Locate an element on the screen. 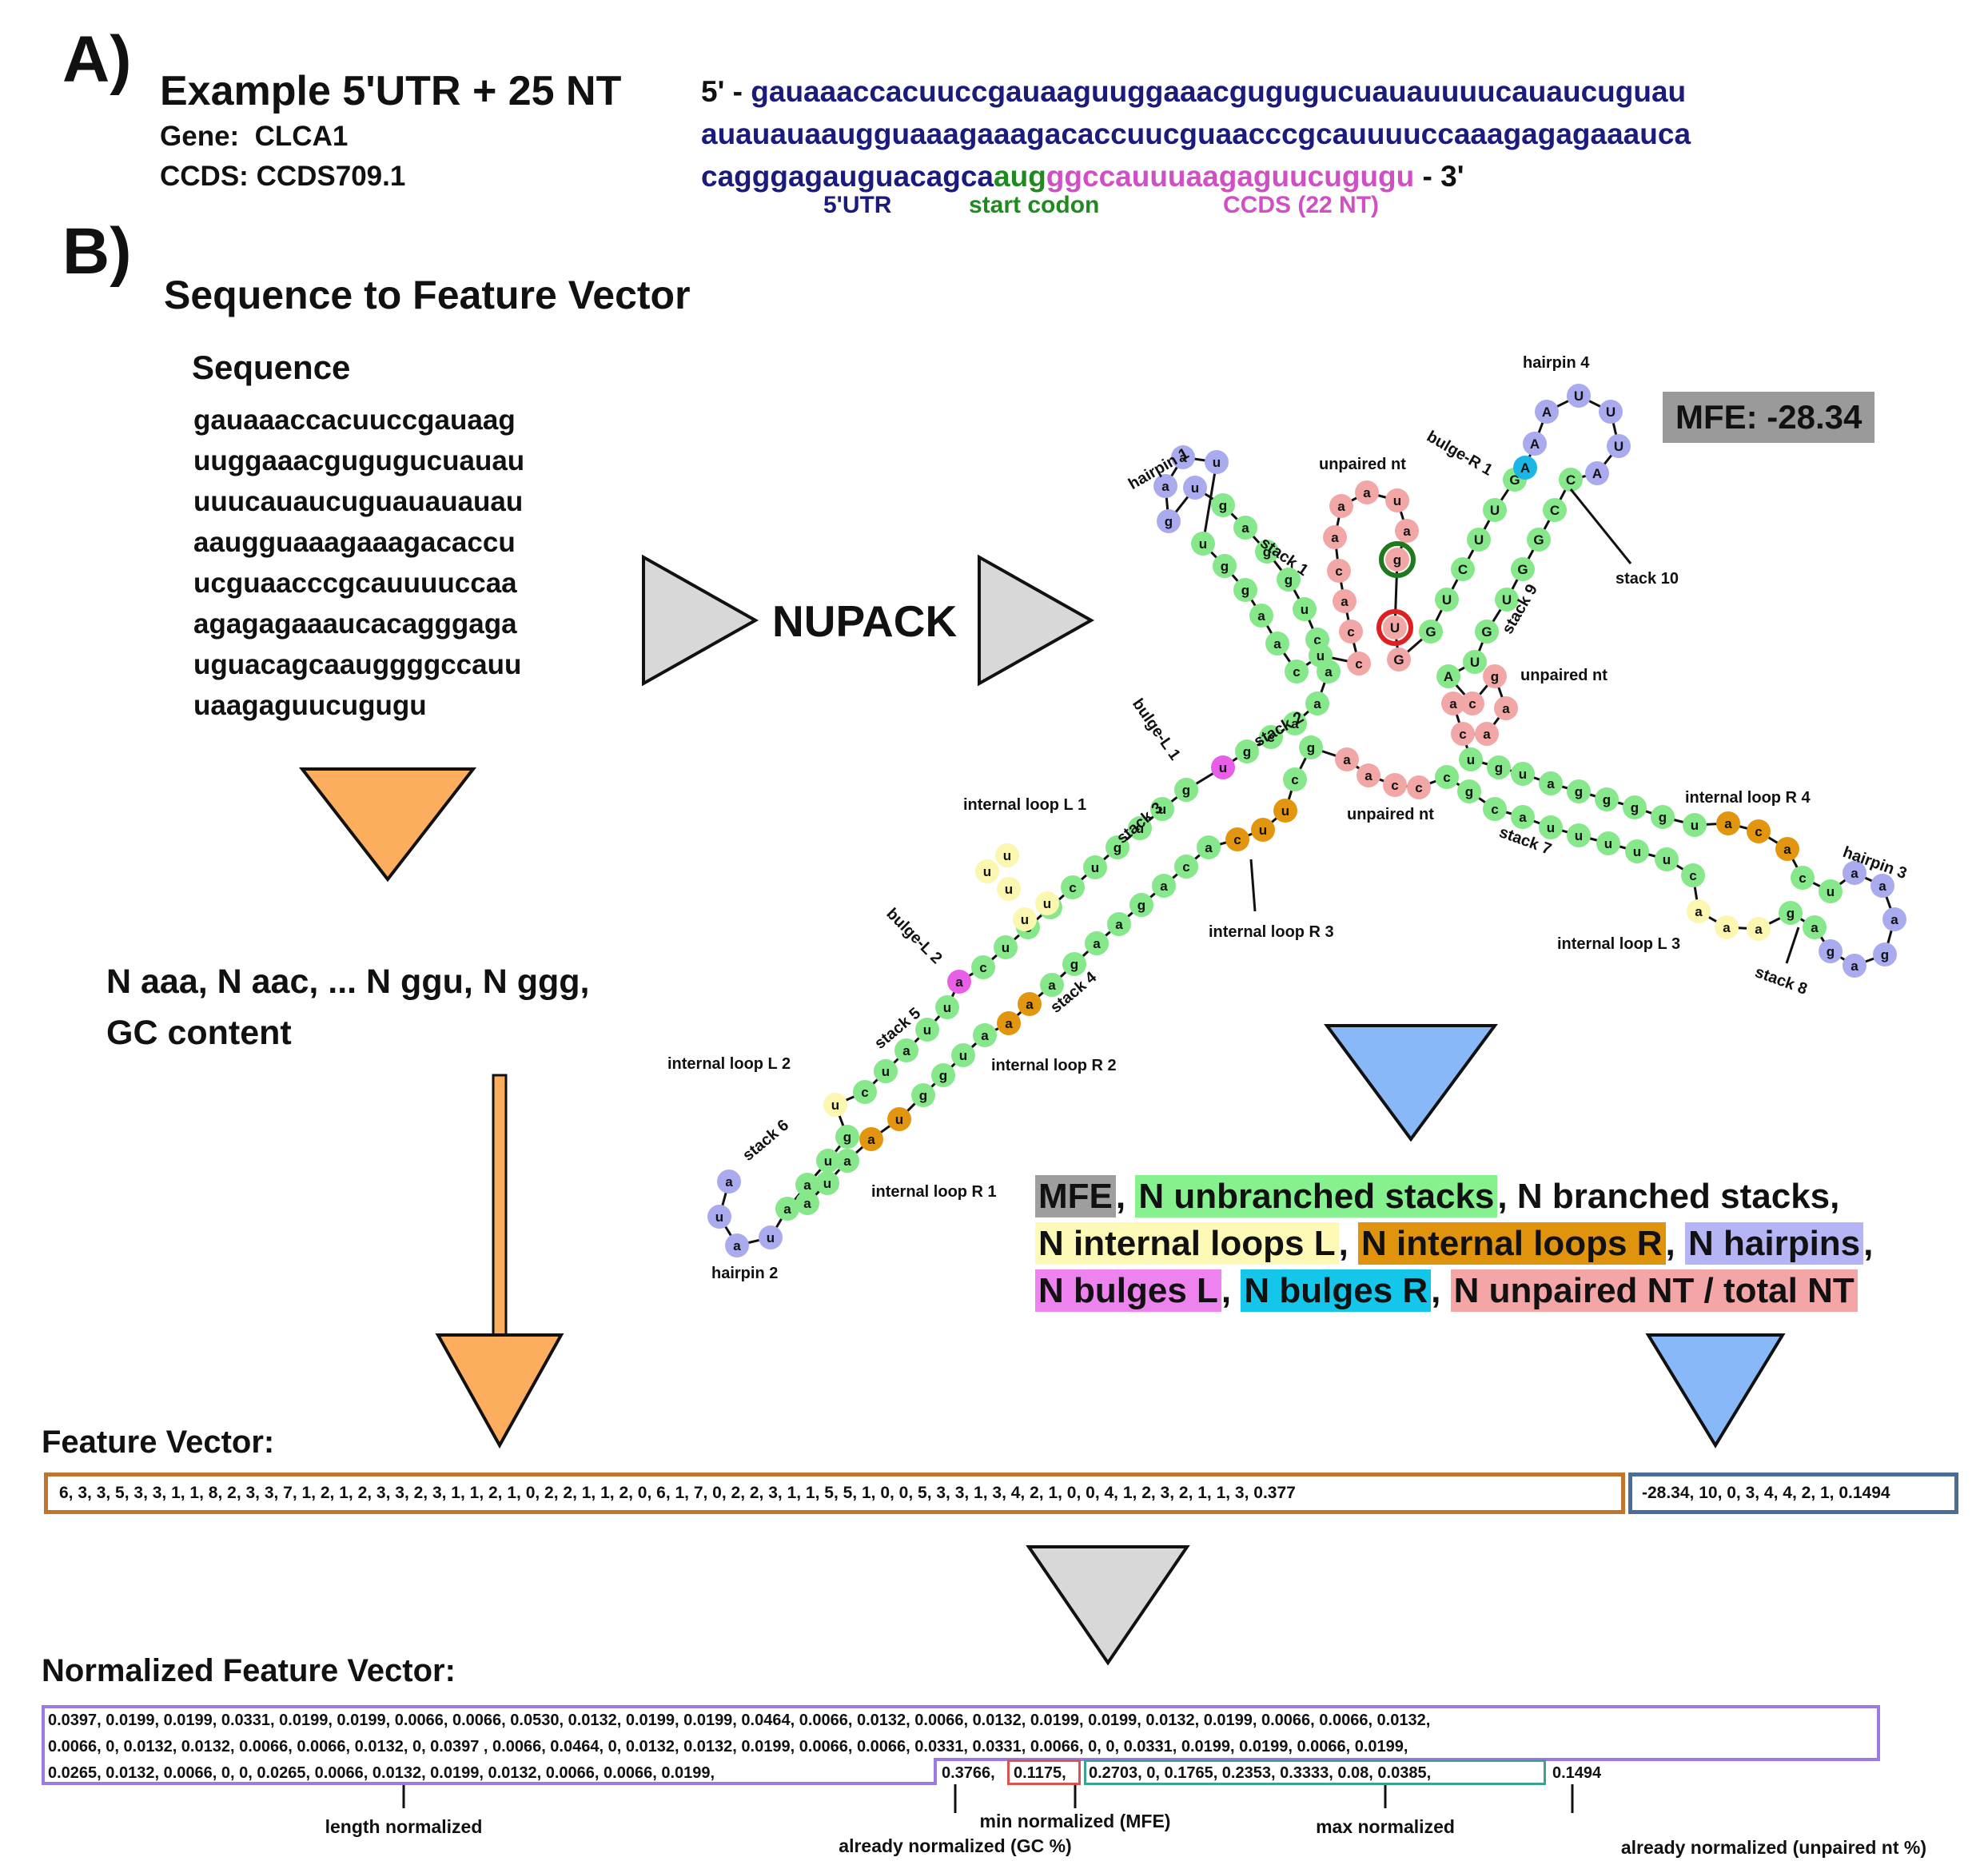 The image size is (1988, 1869). annotation-gc: already normalized (GC %) is located at coordinates (955, 1845).